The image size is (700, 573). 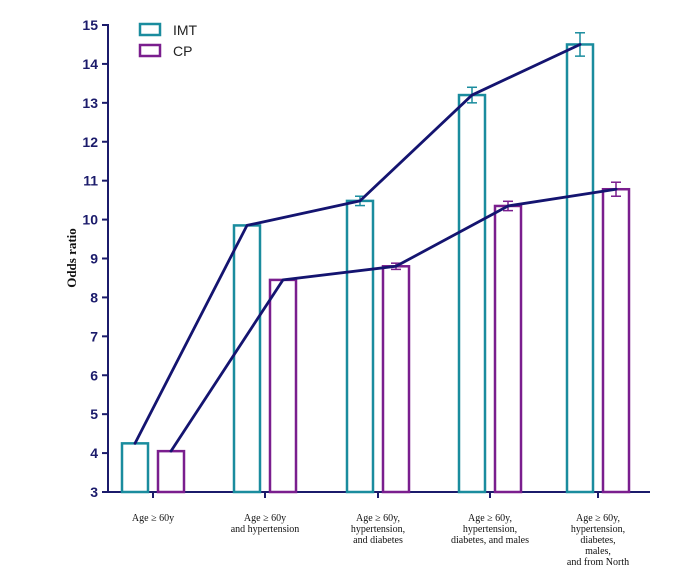 I want to click on y-tick-label: 4, so click(x=94, y=453).